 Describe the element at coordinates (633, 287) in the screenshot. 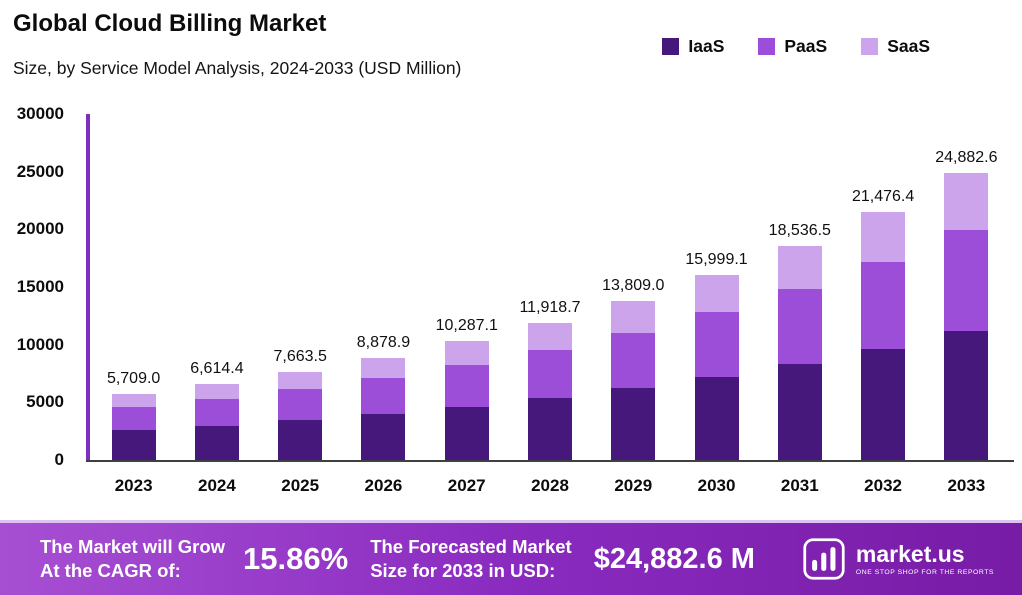

I see `bar-group-2029: 13,809.0` at that location.